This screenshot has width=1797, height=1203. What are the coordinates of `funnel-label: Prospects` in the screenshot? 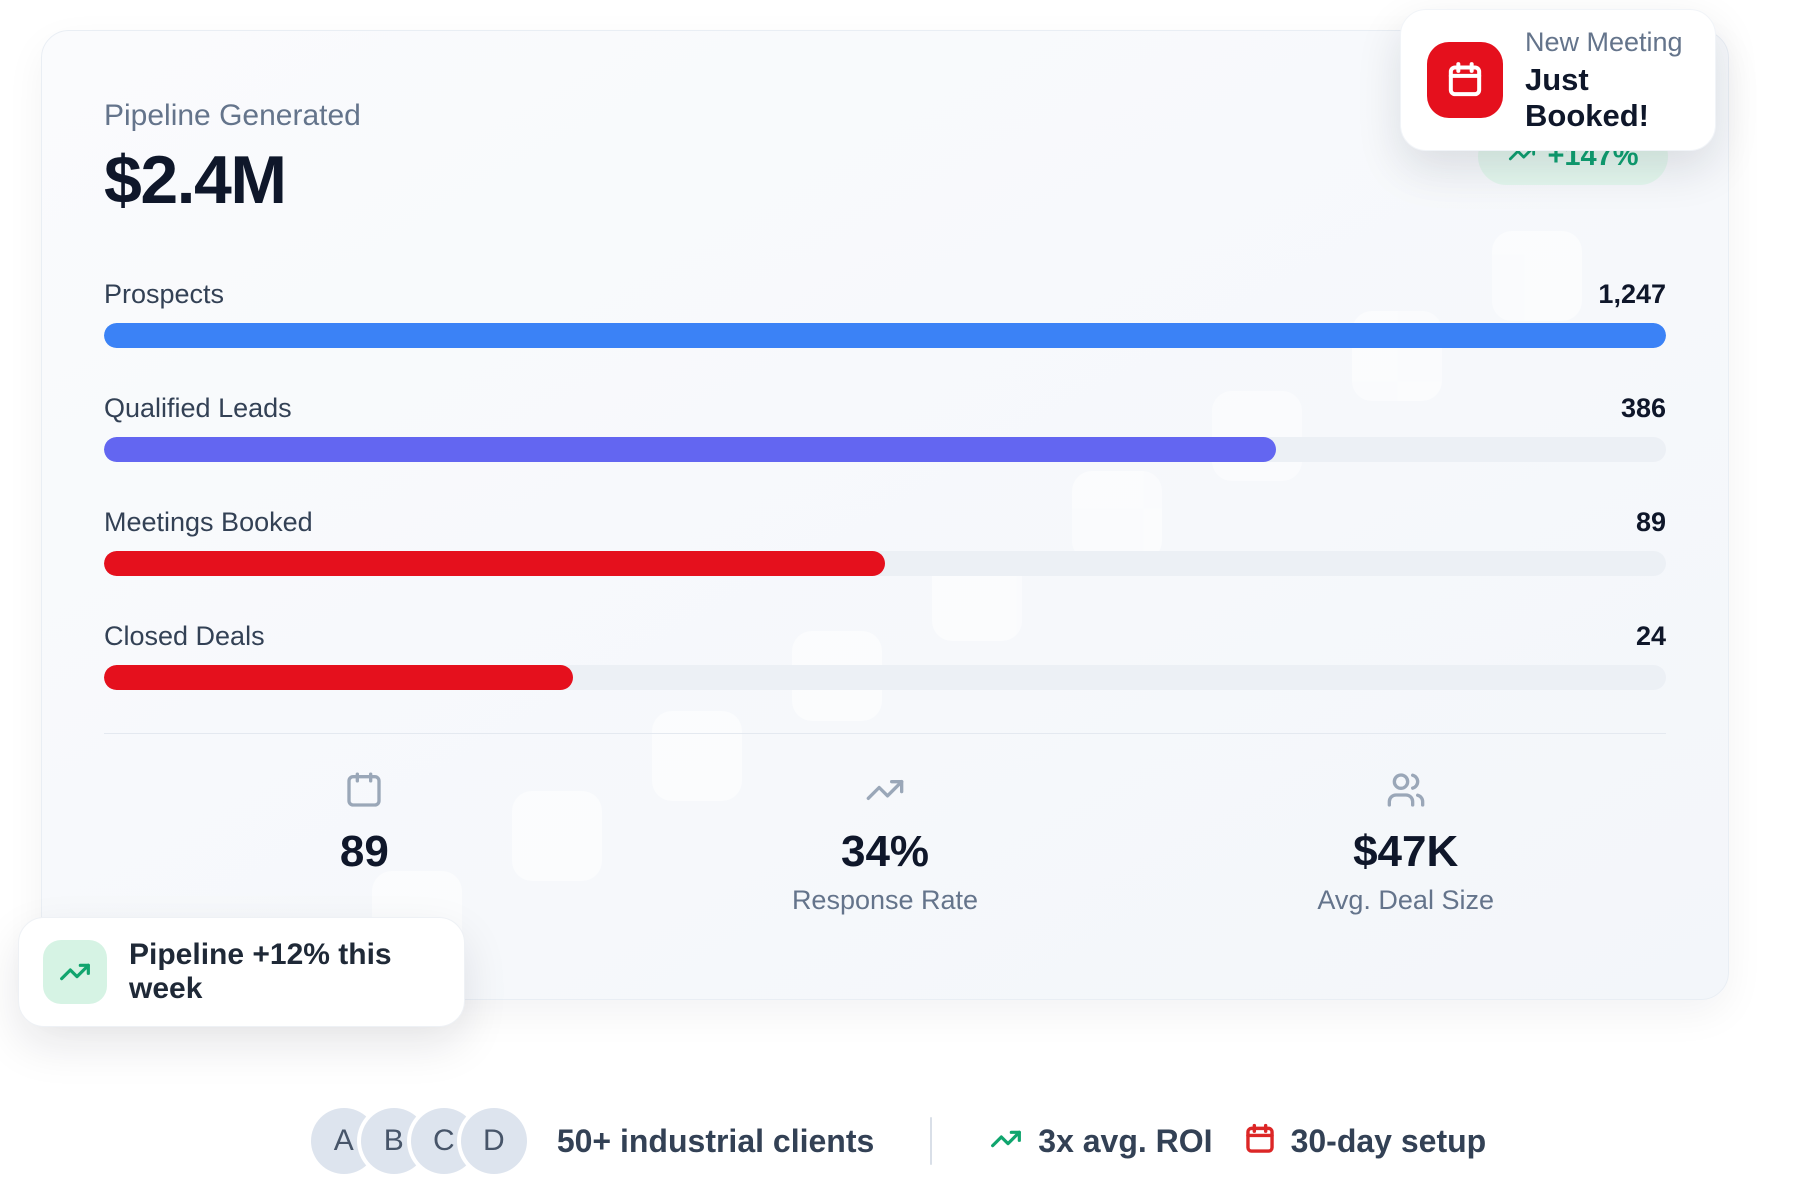 It's located at (164, 293).